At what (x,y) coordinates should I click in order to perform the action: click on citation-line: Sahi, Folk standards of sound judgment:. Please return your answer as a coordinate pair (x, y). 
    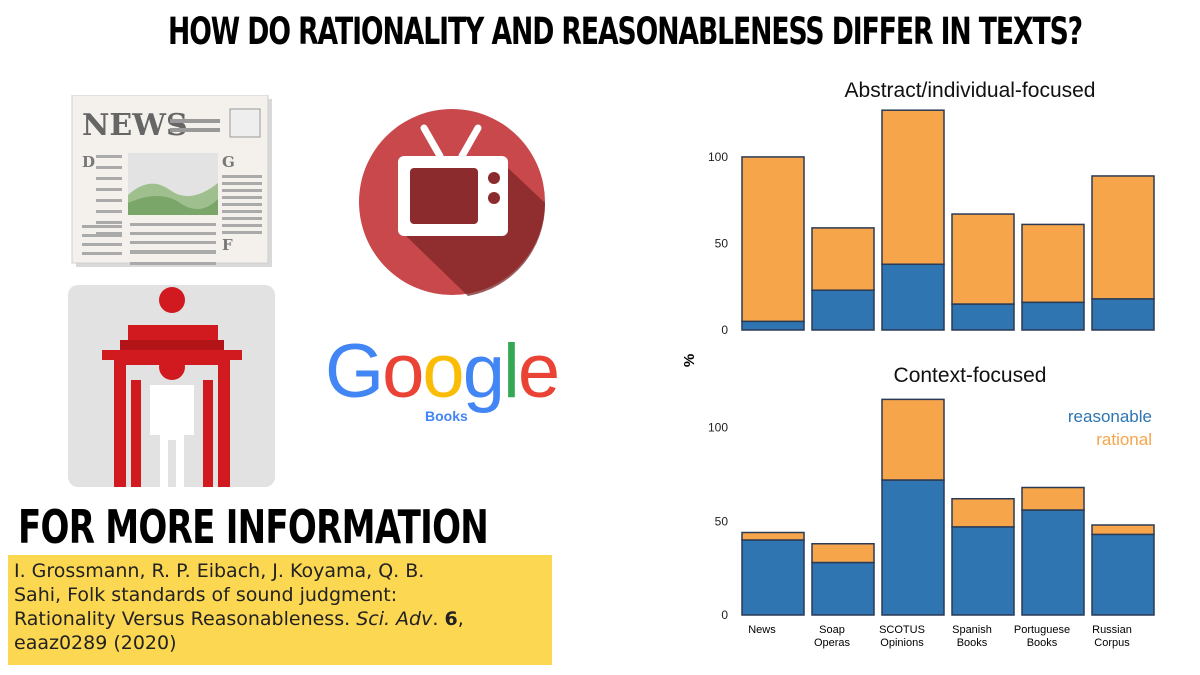
    Looking at the image, I should click on (206, 595).